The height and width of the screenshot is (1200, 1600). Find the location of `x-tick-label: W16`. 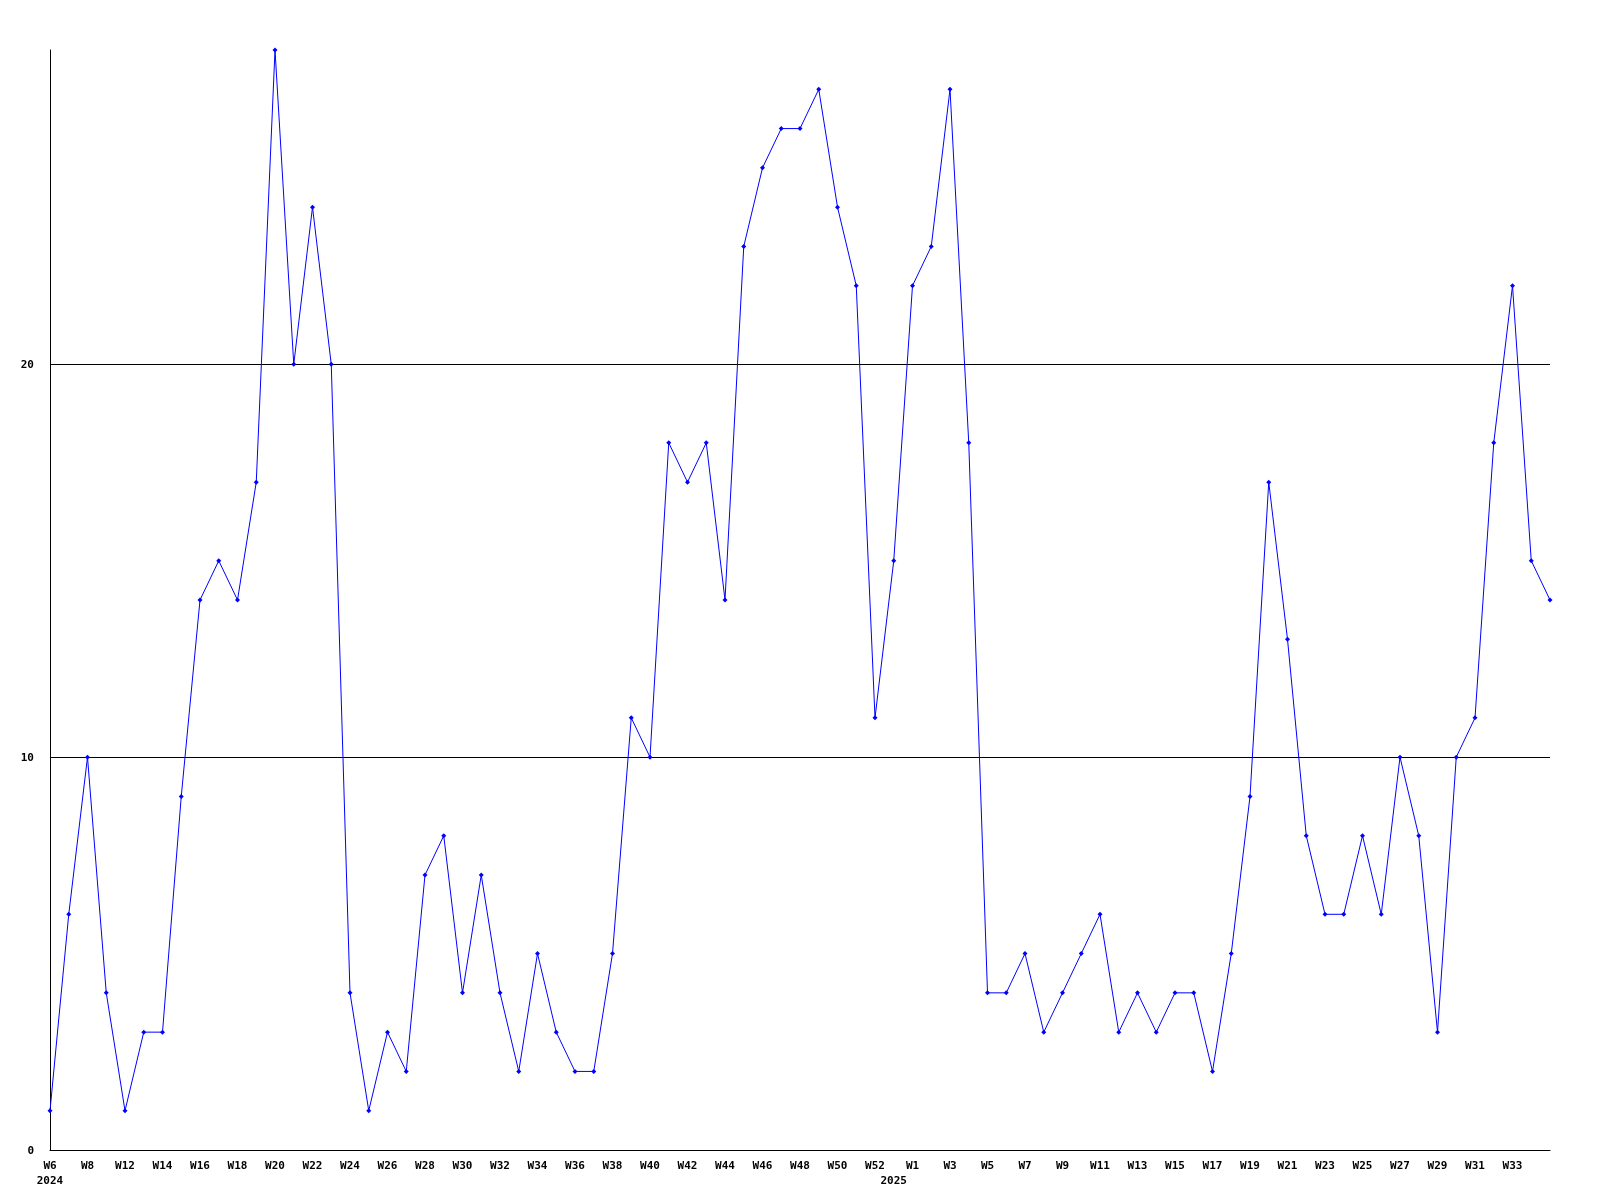

x-tick-label: W16 is located at coordinates (200, 1165).